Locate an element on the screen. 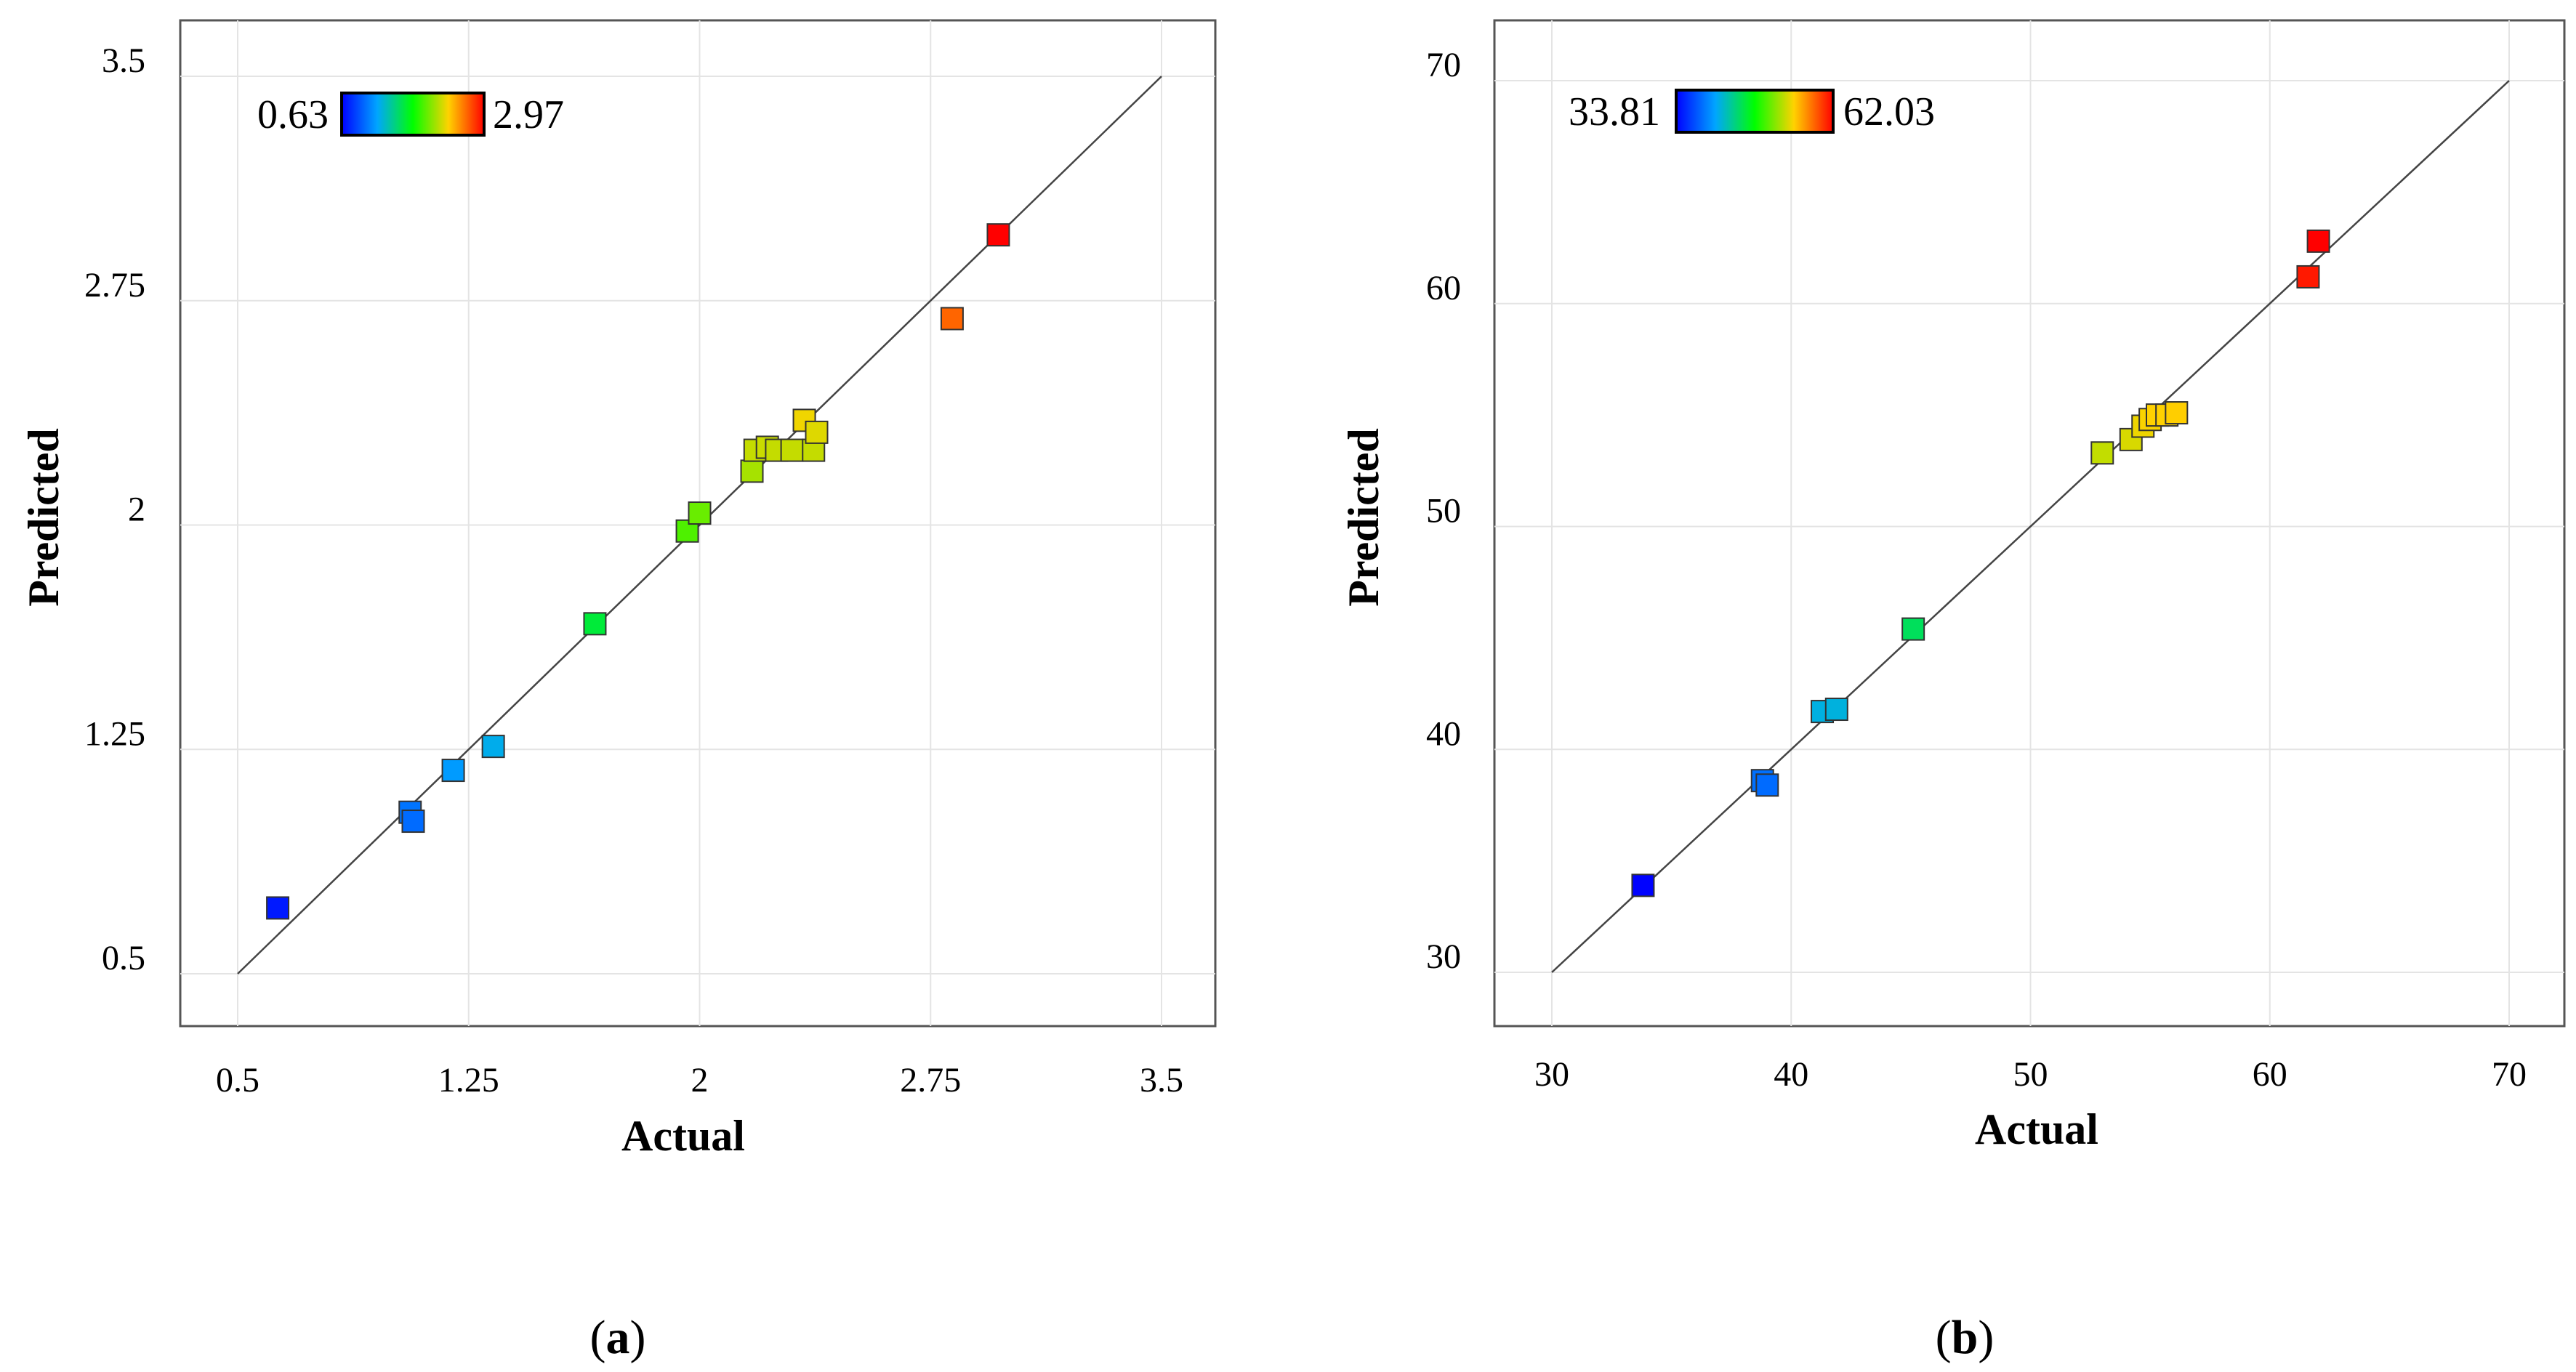 The height and width of the screenshot is (1372, 2576). x-axis-title-a: Actual is located at coordinates (683, 1136).